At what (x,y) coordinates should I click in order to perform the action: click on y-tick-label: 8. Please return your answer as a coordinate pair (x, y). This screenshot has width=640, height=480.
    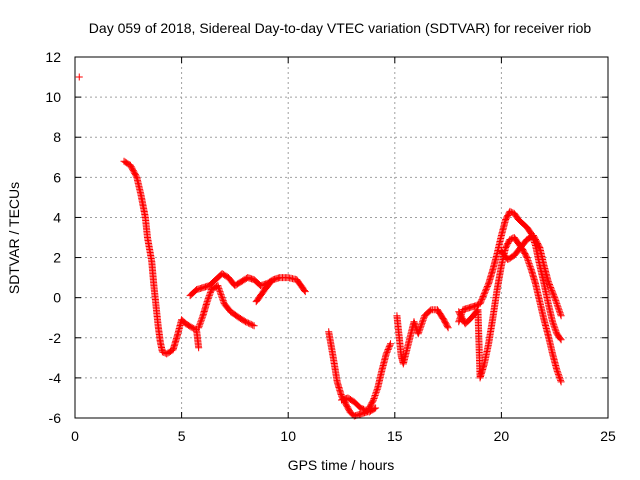
    Looking at the image, I should click on (57, 137).